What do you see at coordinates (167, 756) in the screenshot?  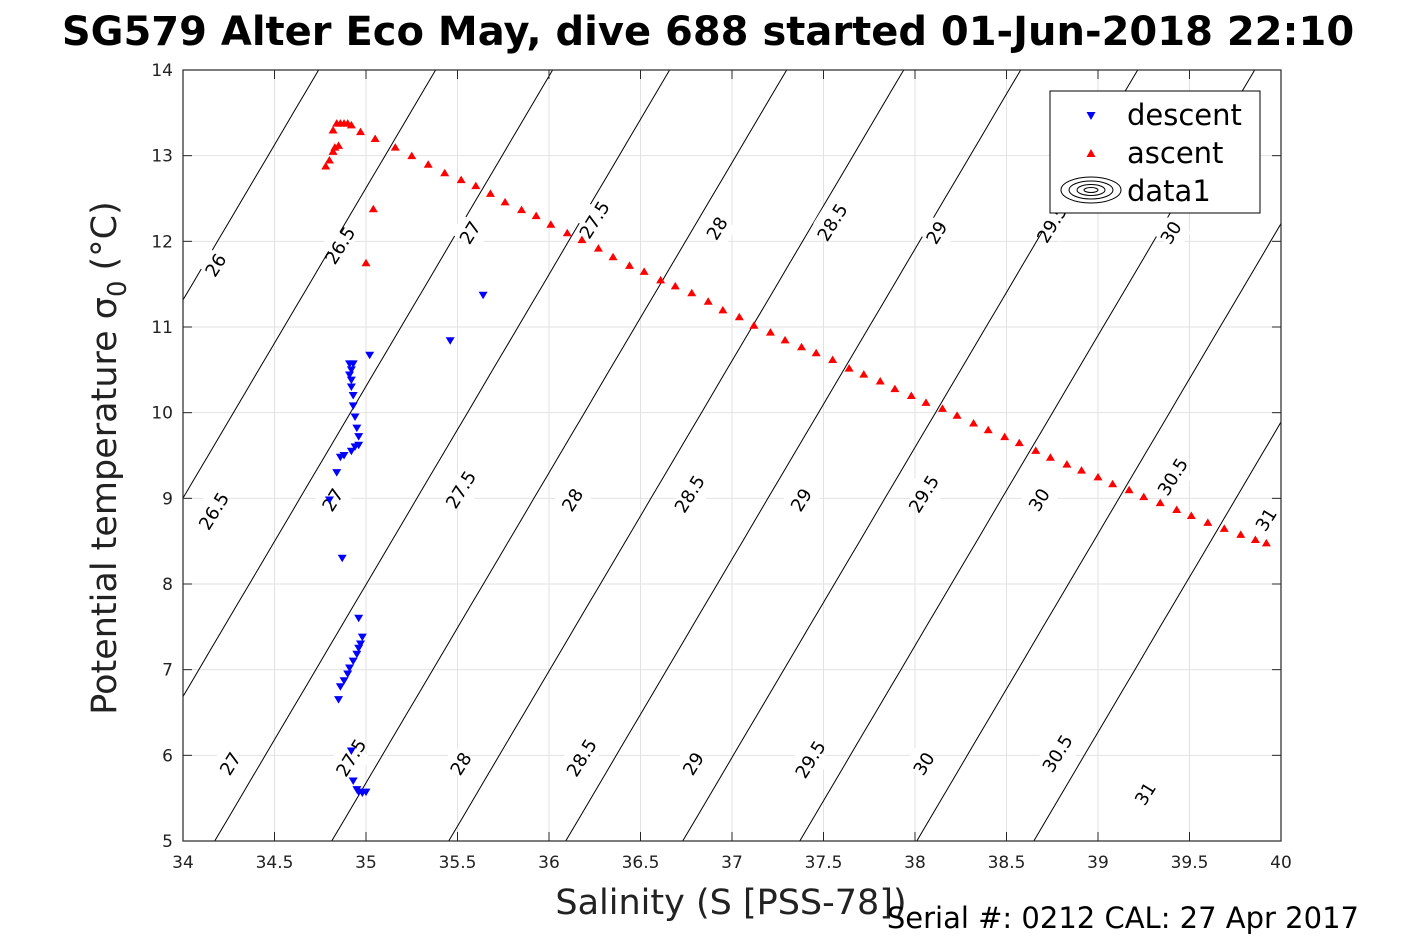 I see `y-tick-label: 6` at bounding box center [167, 756].